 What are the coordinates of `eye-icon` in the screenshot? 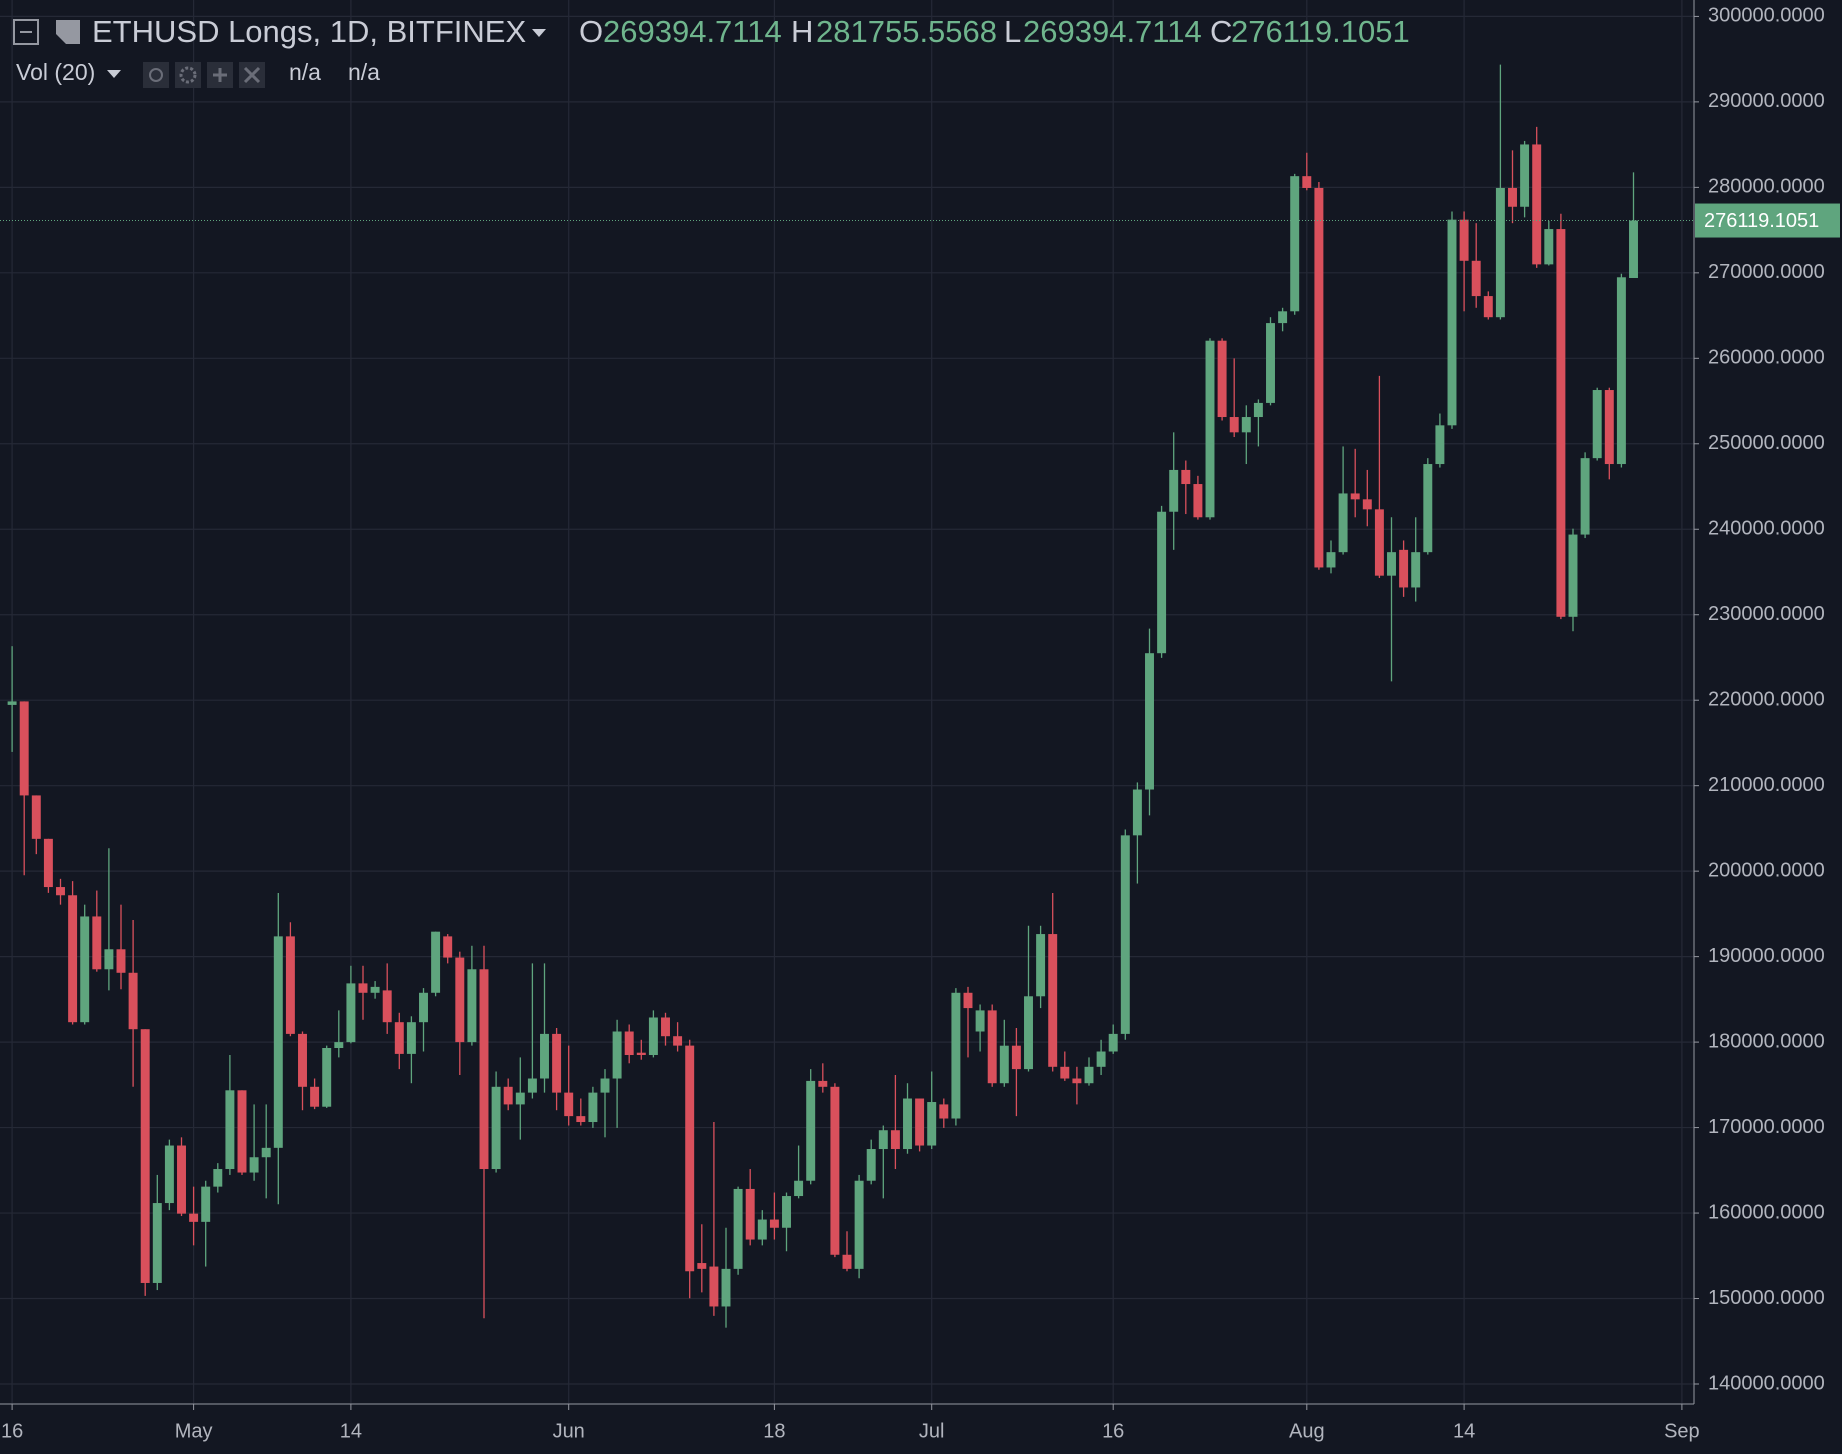 It's located at (156, 75).